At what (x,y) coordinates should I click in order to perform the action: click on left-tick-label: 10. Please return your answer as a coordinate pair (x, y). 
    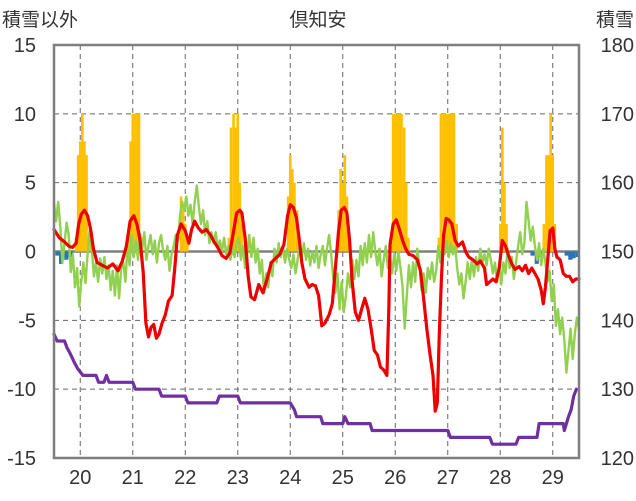
    Looking at the image, I should click on (25, 115).